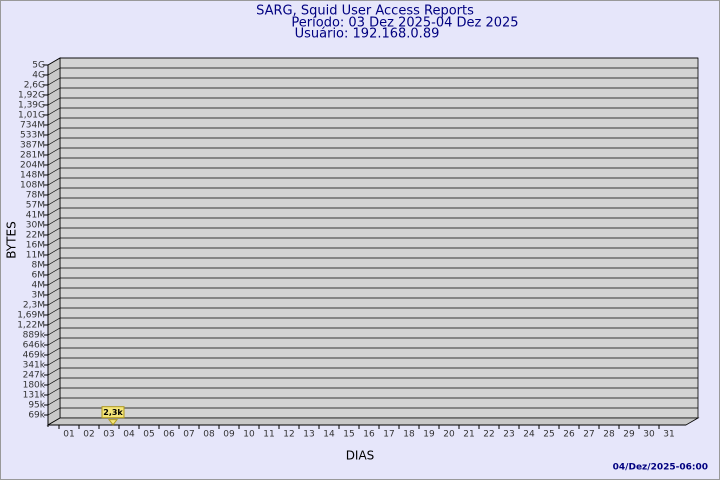 This screenshot has width=720, height=480. Describe the element at coordinates (660, 468) in the screenshot. I see `footer: 04/Dez/2025-06:00` at that location.